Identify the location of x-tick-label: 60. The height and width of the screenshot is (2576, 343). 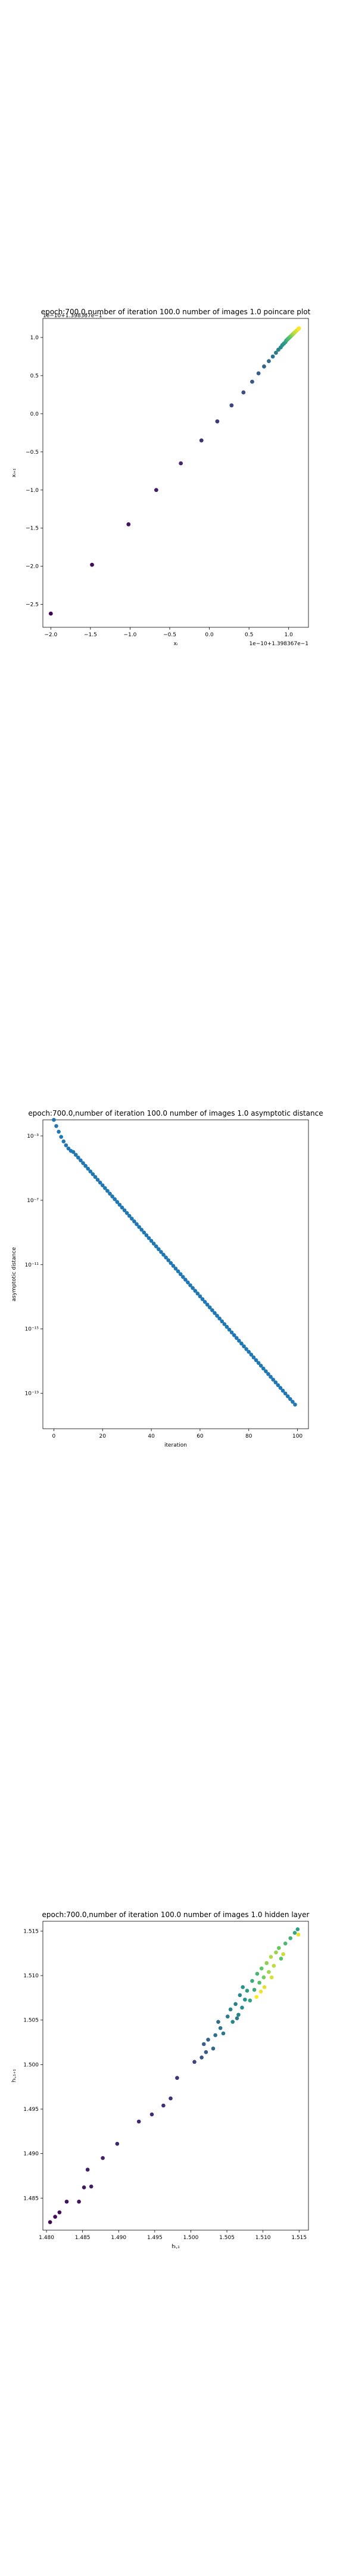
(200, 1436).